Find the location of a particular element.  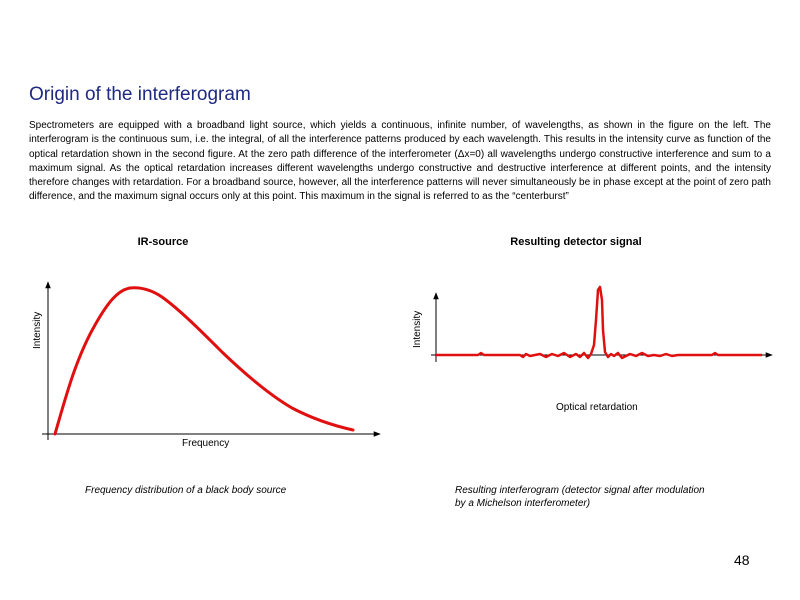

right-figure-heading: Resulting detector signal is located at coordinates (576, 242).